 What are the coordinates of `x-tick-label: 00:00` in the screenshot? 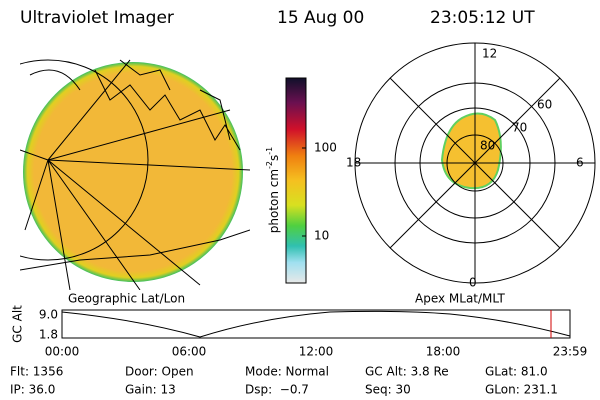 It's located at (62, 352).